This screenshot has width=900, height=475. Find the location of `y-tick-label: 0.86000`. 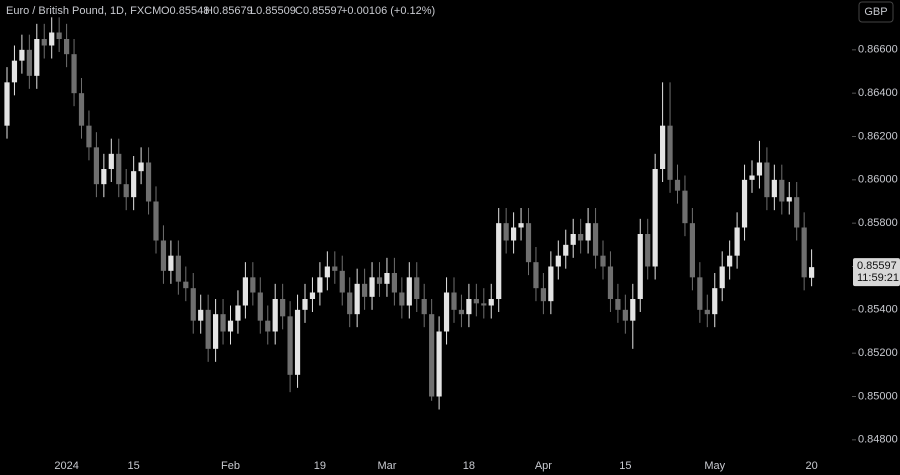

y-tick-label: 0.86000 is located at coordinates (878, 180).